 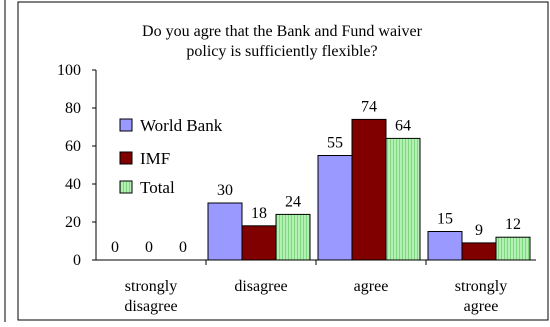 I want to click on data-label: 30, so click(x=225, y=190).